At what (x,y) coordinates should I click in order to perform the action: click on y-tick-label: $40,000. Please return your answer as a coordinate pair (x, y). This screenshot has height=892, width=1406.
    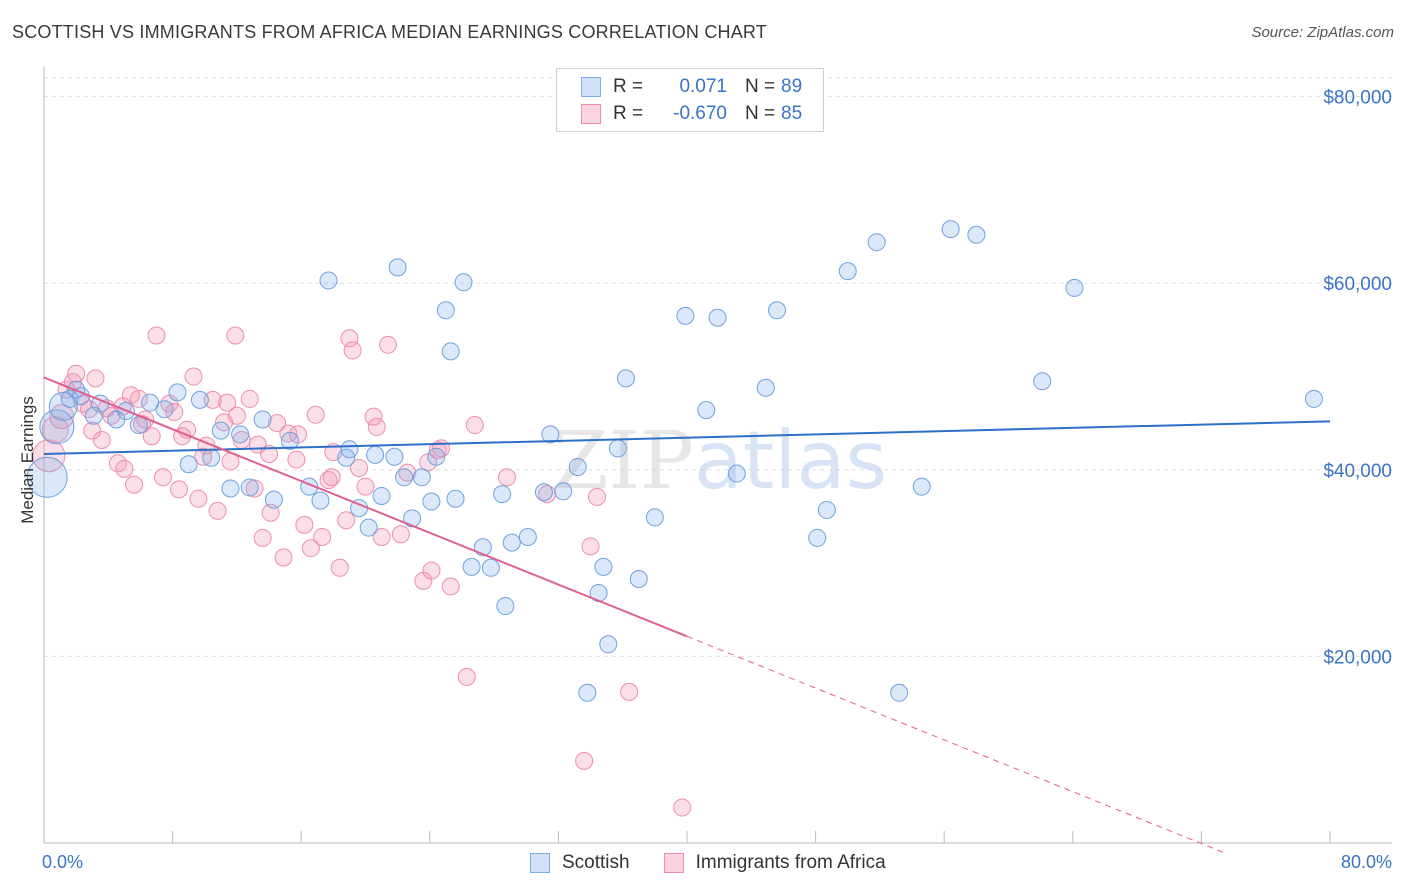
    Looking at the image, I should click on (1357, 471).